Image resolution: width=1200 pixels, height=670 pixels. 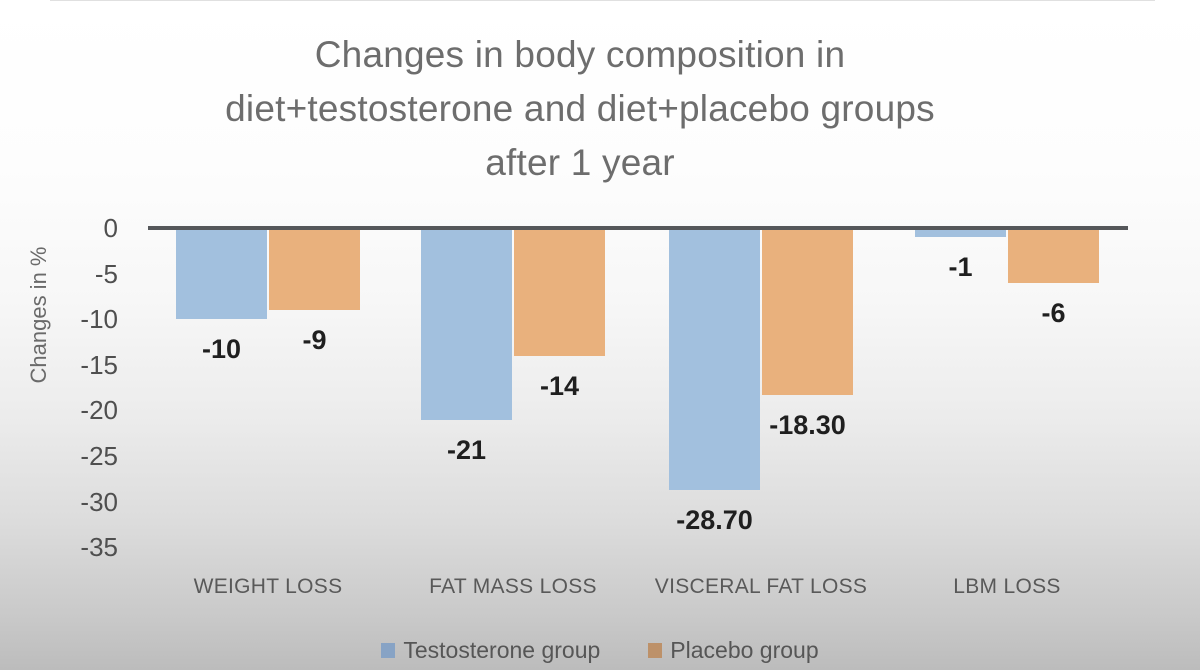 What do you see at coordinates (559, 385) in the screenshot?
I see `bar-value-label: -14` at bounding box center [559, 385].